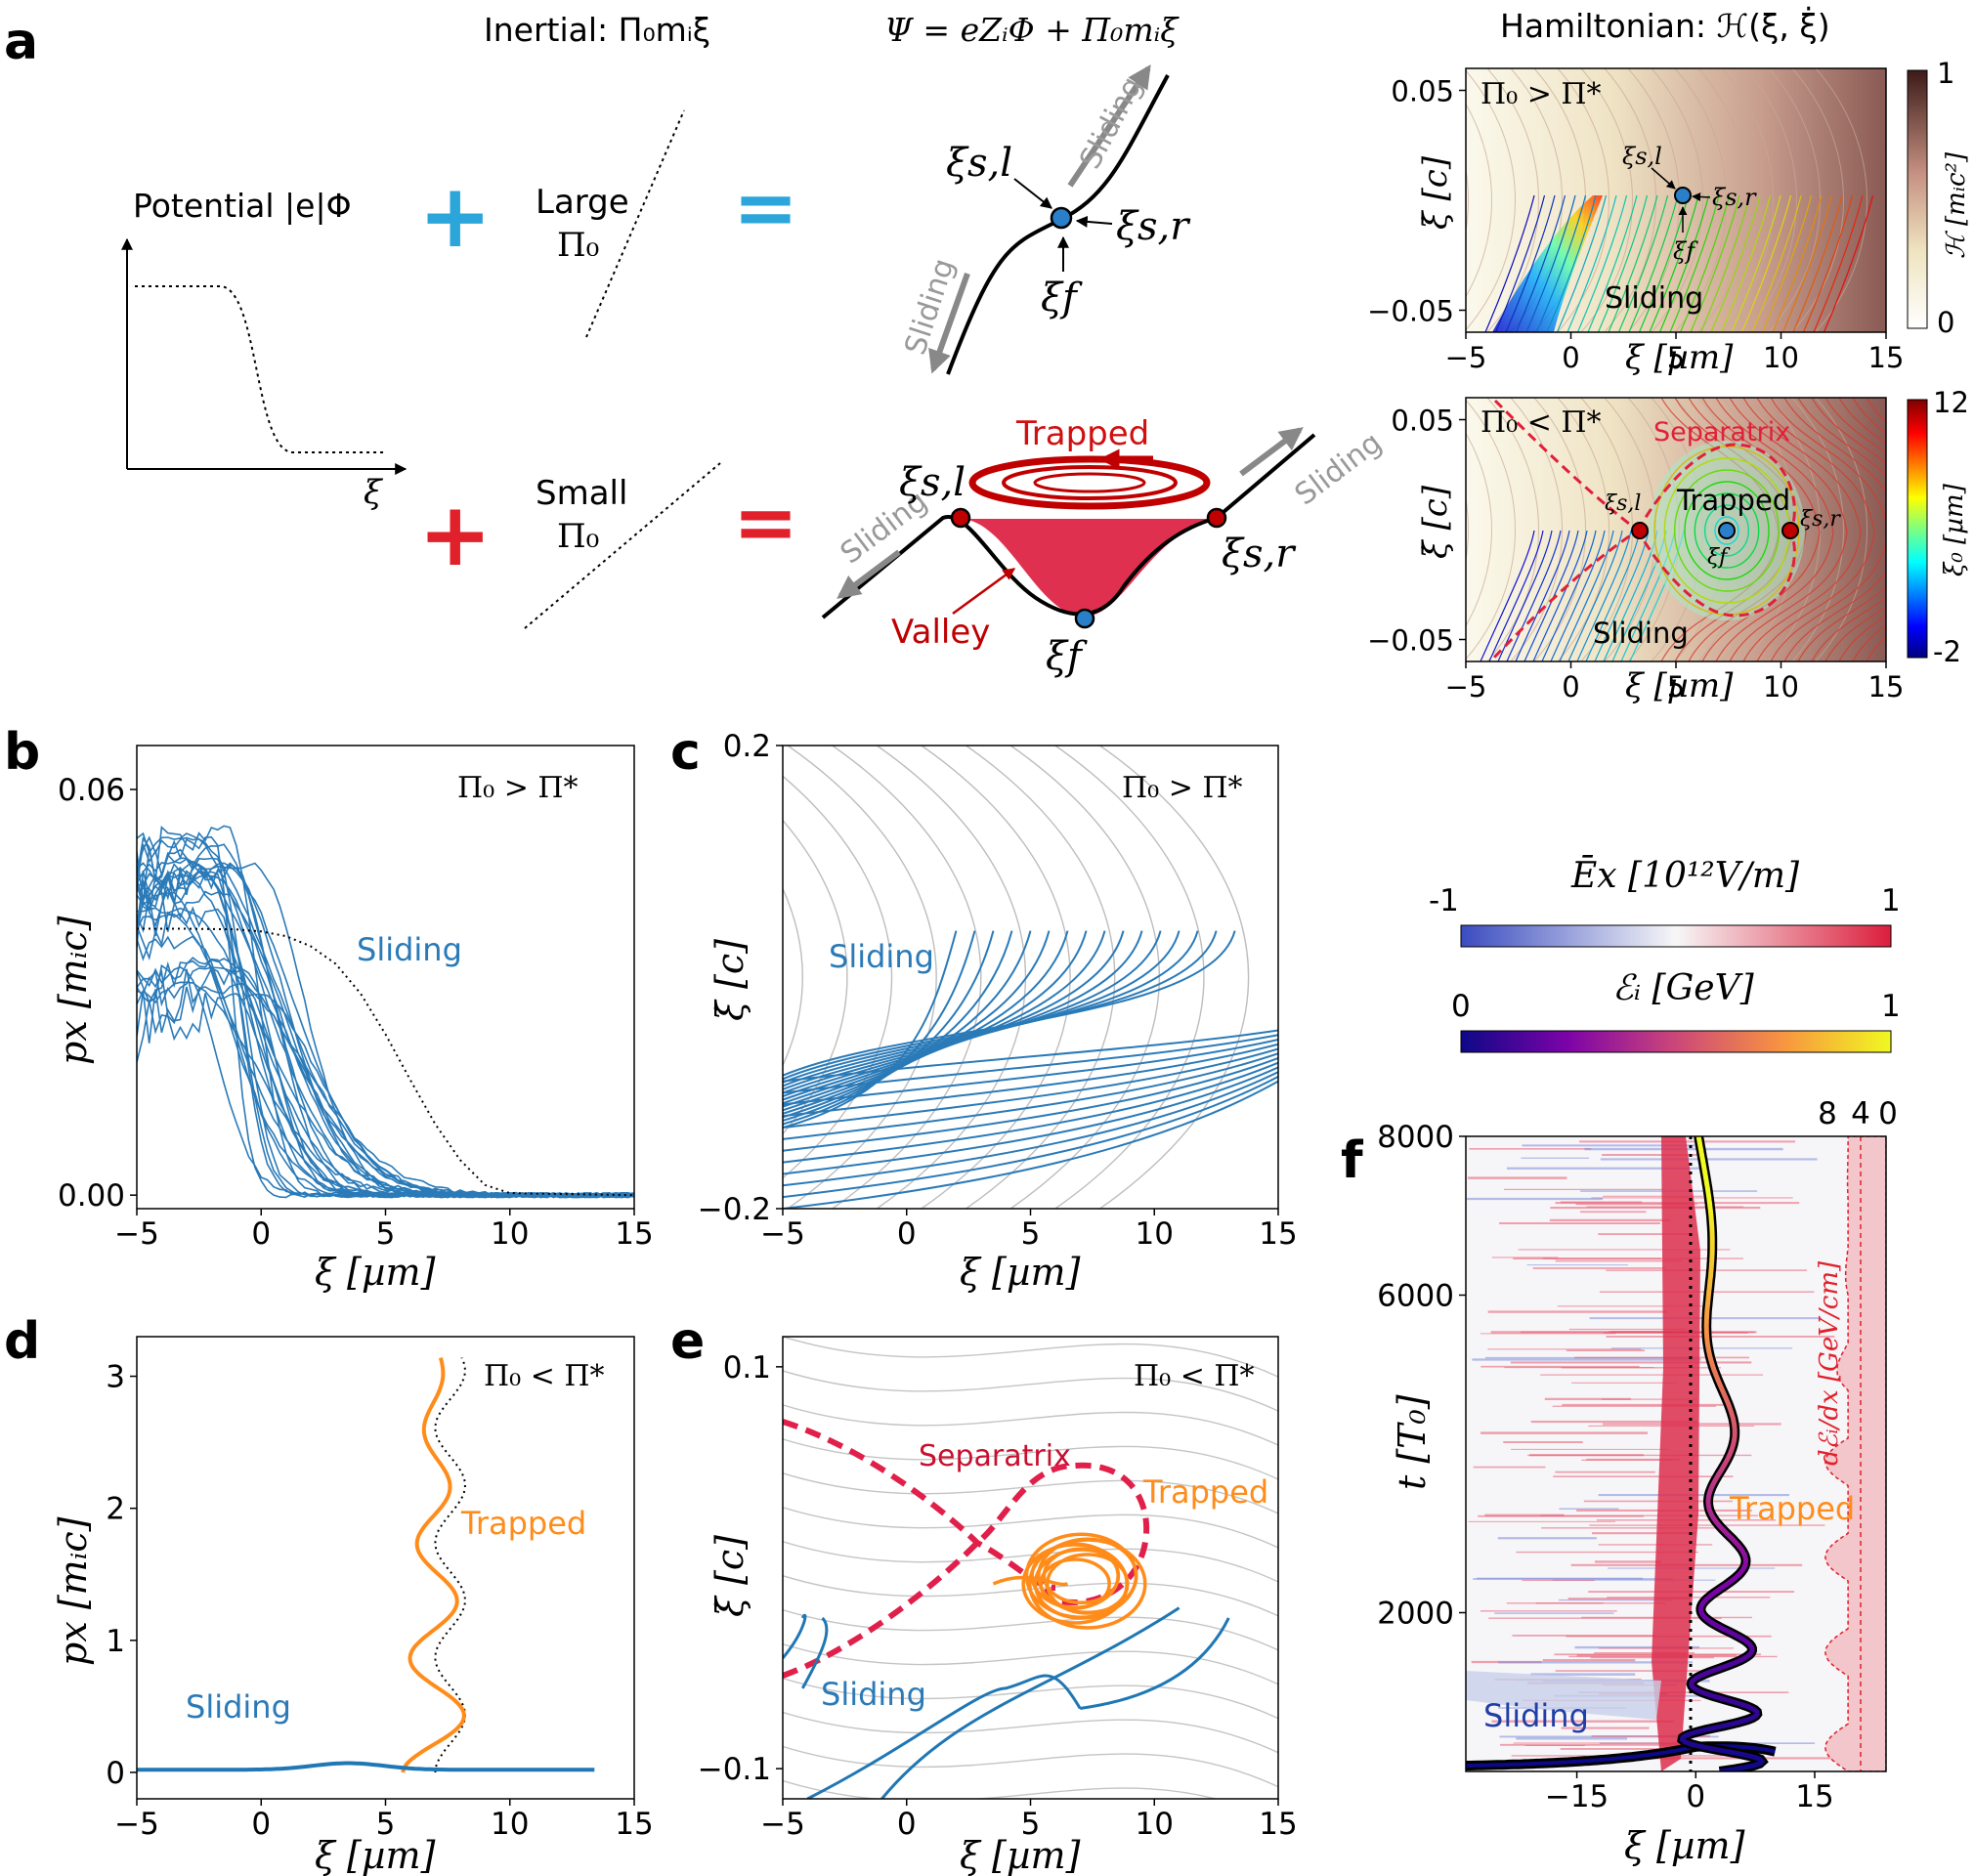 This screenshot has height=1876, width=1974. Describe the element at coordinates (578, 536) in the screenshot. I see `small-pi0: Π₀` at that location.